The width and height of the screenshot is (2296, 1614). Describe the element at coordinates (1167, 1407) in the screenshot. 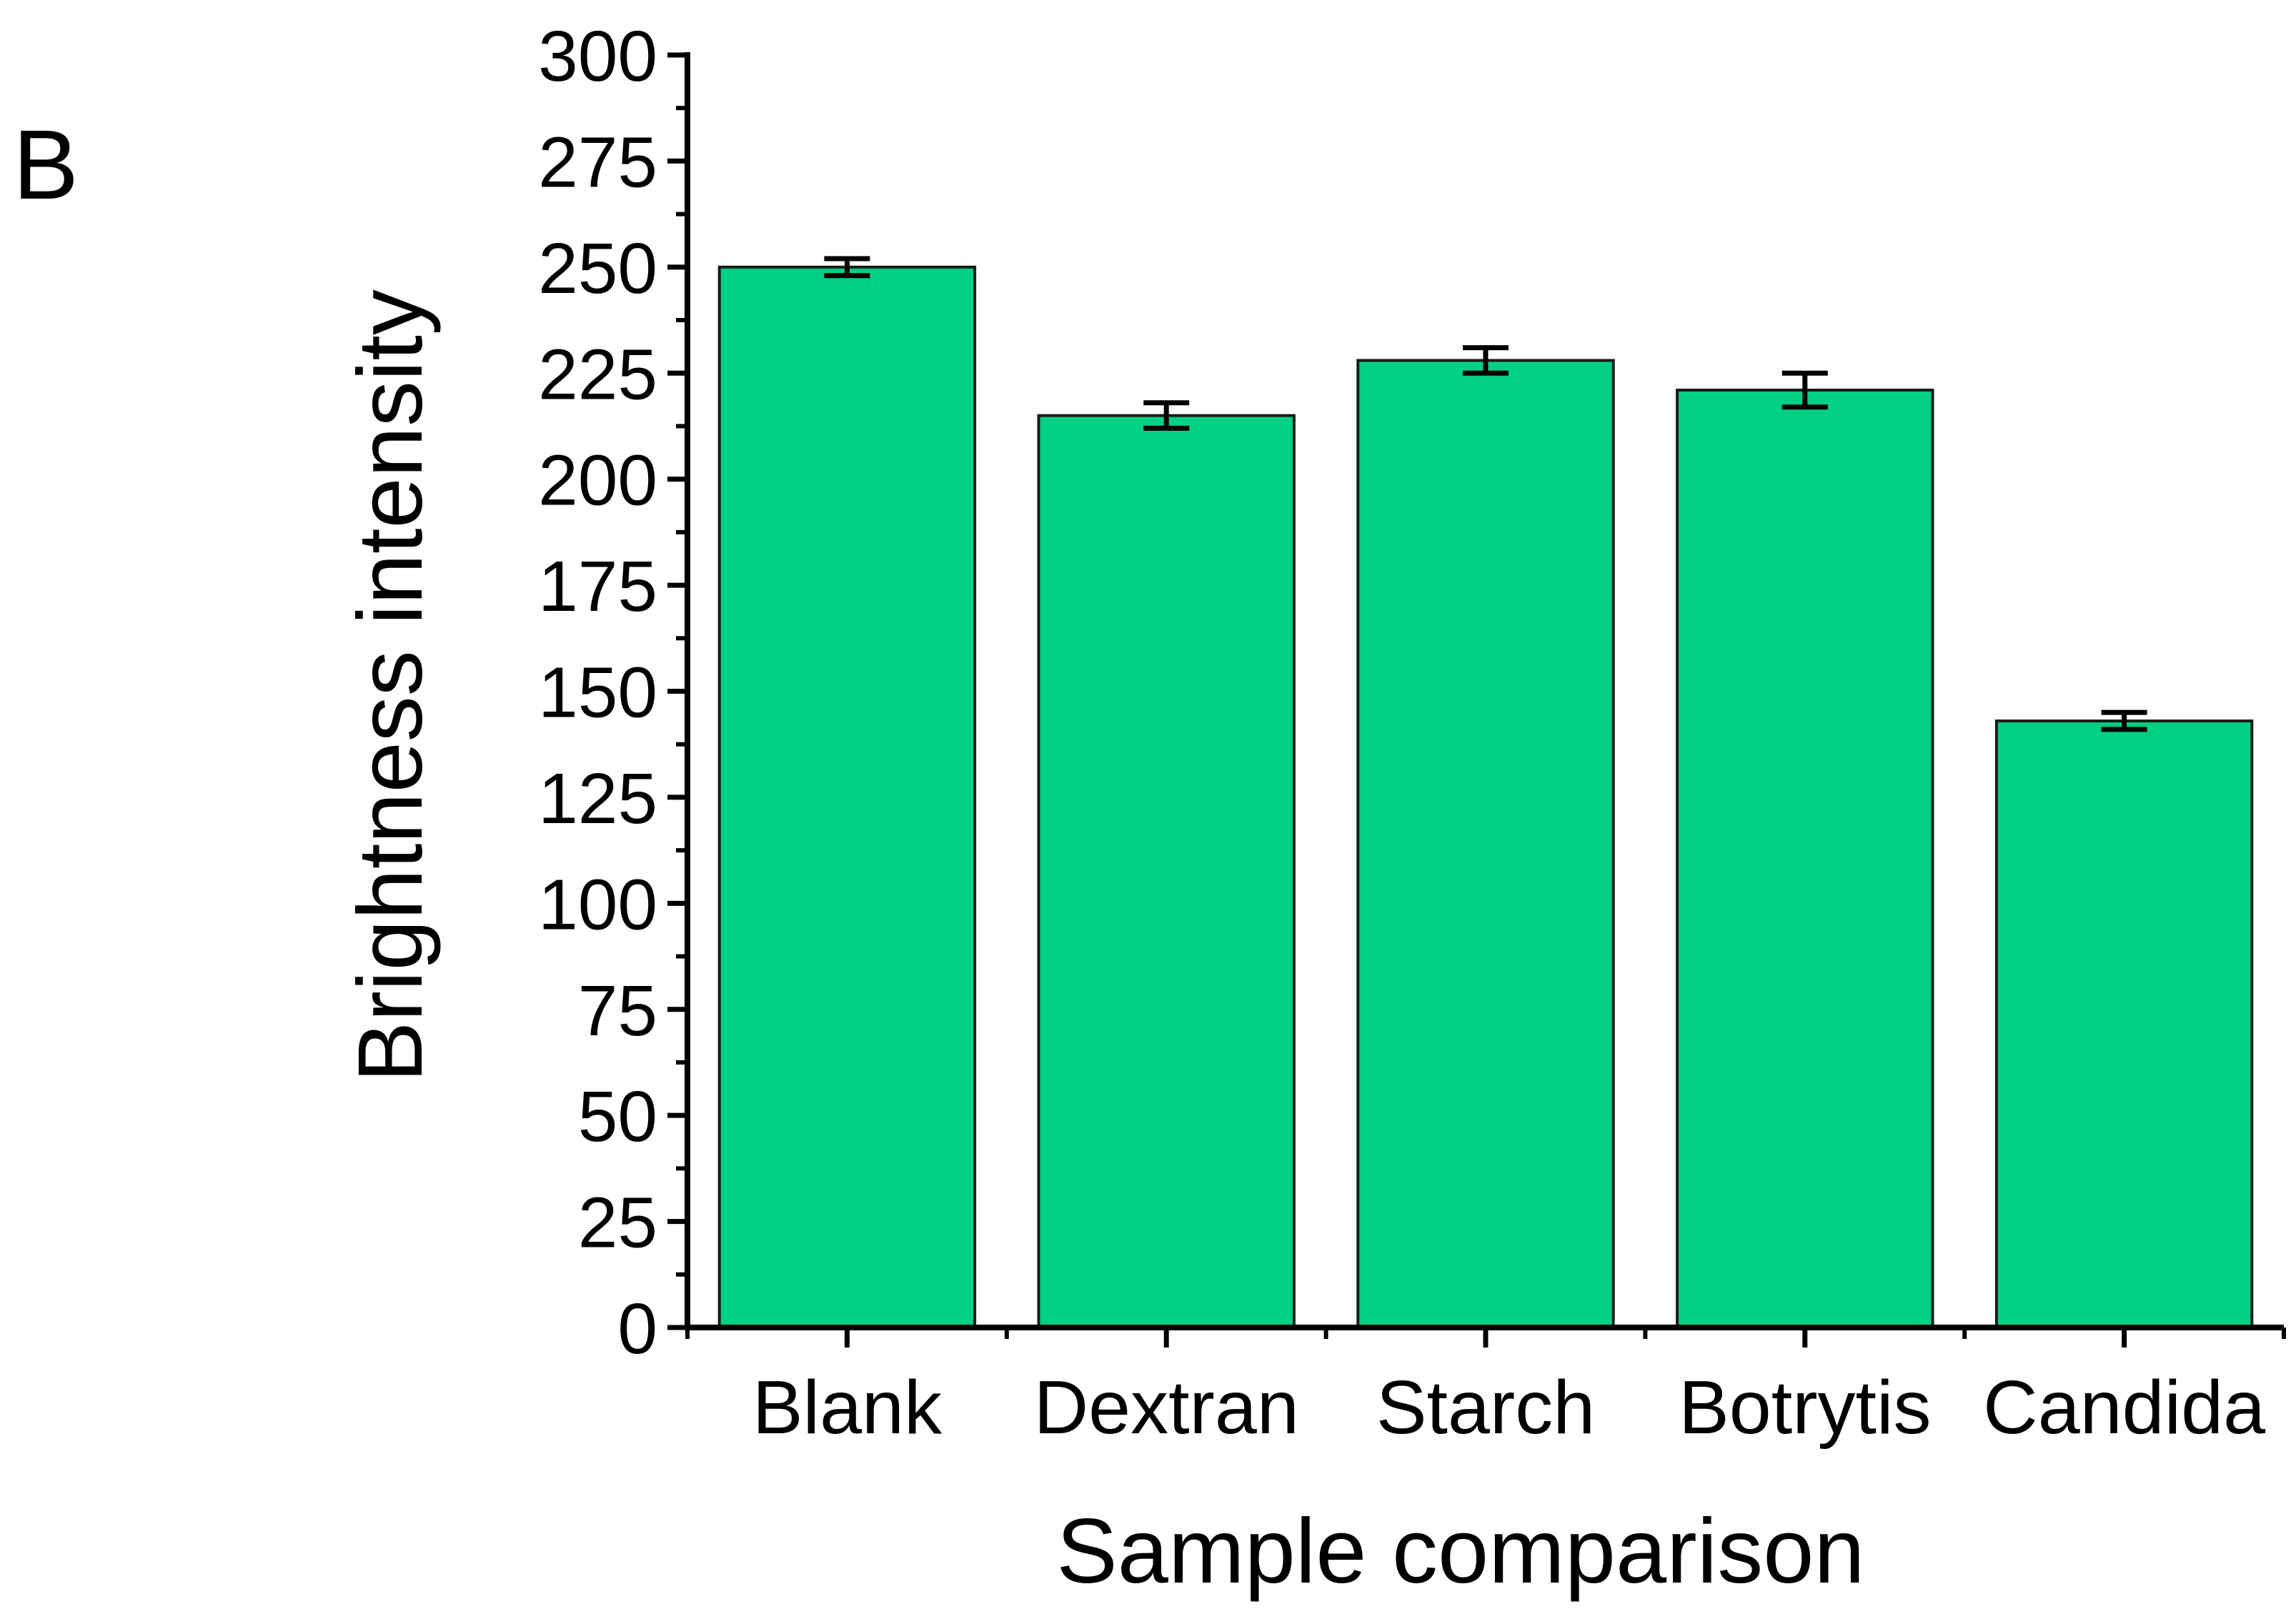

I see `x-tick-label-dextran: Dextran` at that location.